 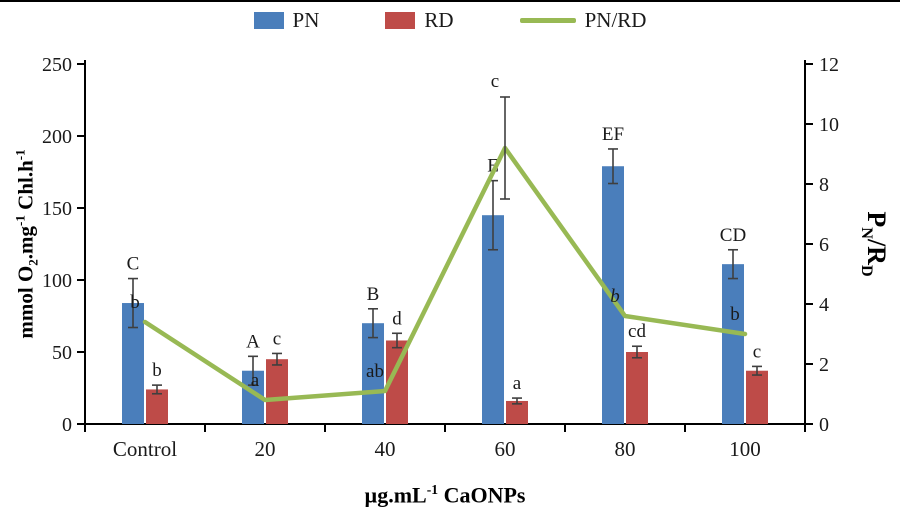 What do you see at coordinates (439, 20) in the screenshot?
I see `legend-label: RD` at bounding box center [439, 20].